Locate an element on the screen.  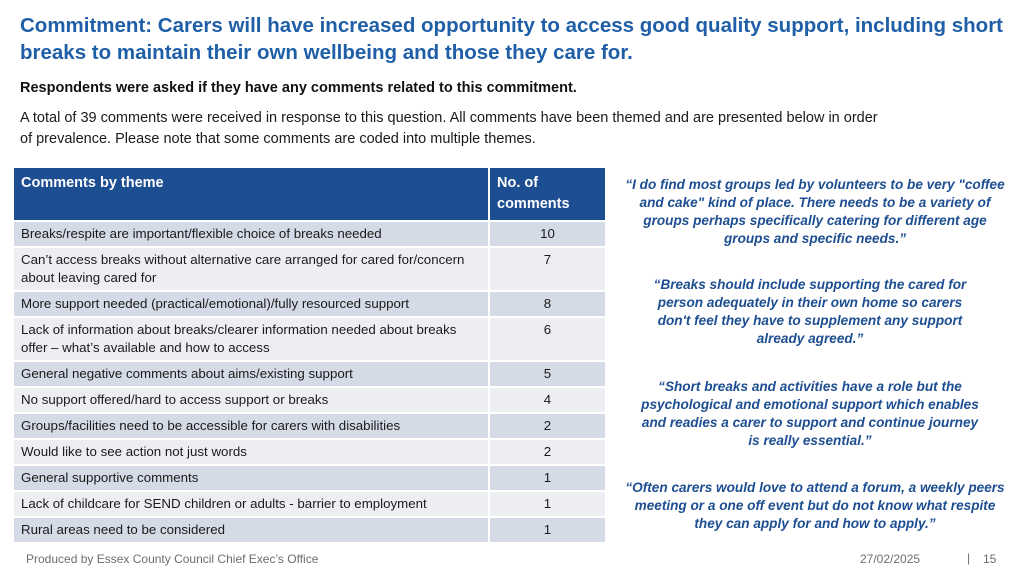
count-column-header: No. of comments is located at coordinates (547, 194).